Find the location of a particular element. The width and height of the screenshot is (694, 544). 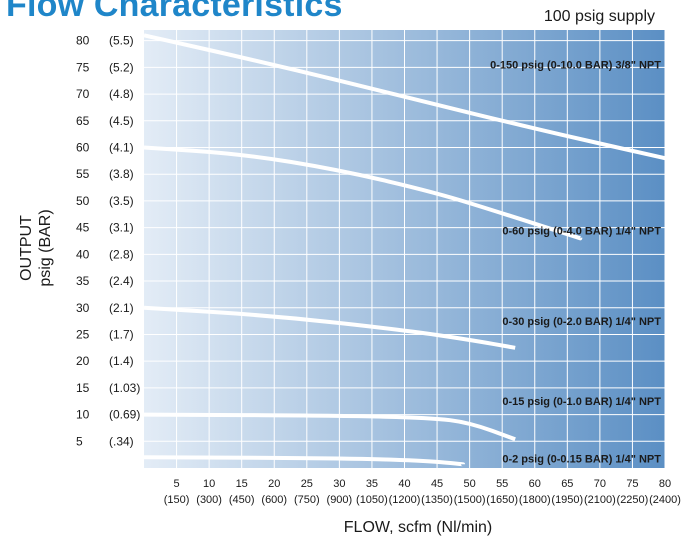

x-tick-scfm: 45 is located at coordinates (437, 484).